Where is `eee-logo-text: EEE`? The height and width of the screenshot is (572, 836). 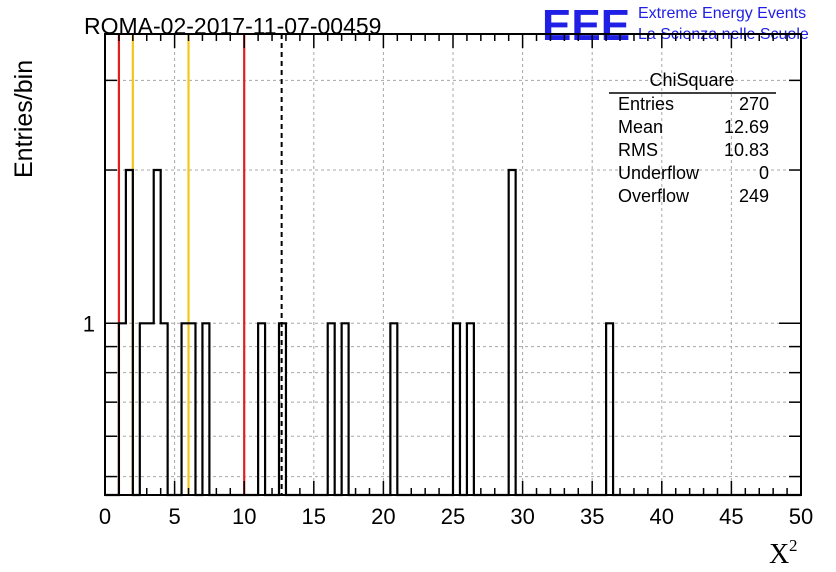 eee-logo-text: EEE is located at coordinates (586, 25).